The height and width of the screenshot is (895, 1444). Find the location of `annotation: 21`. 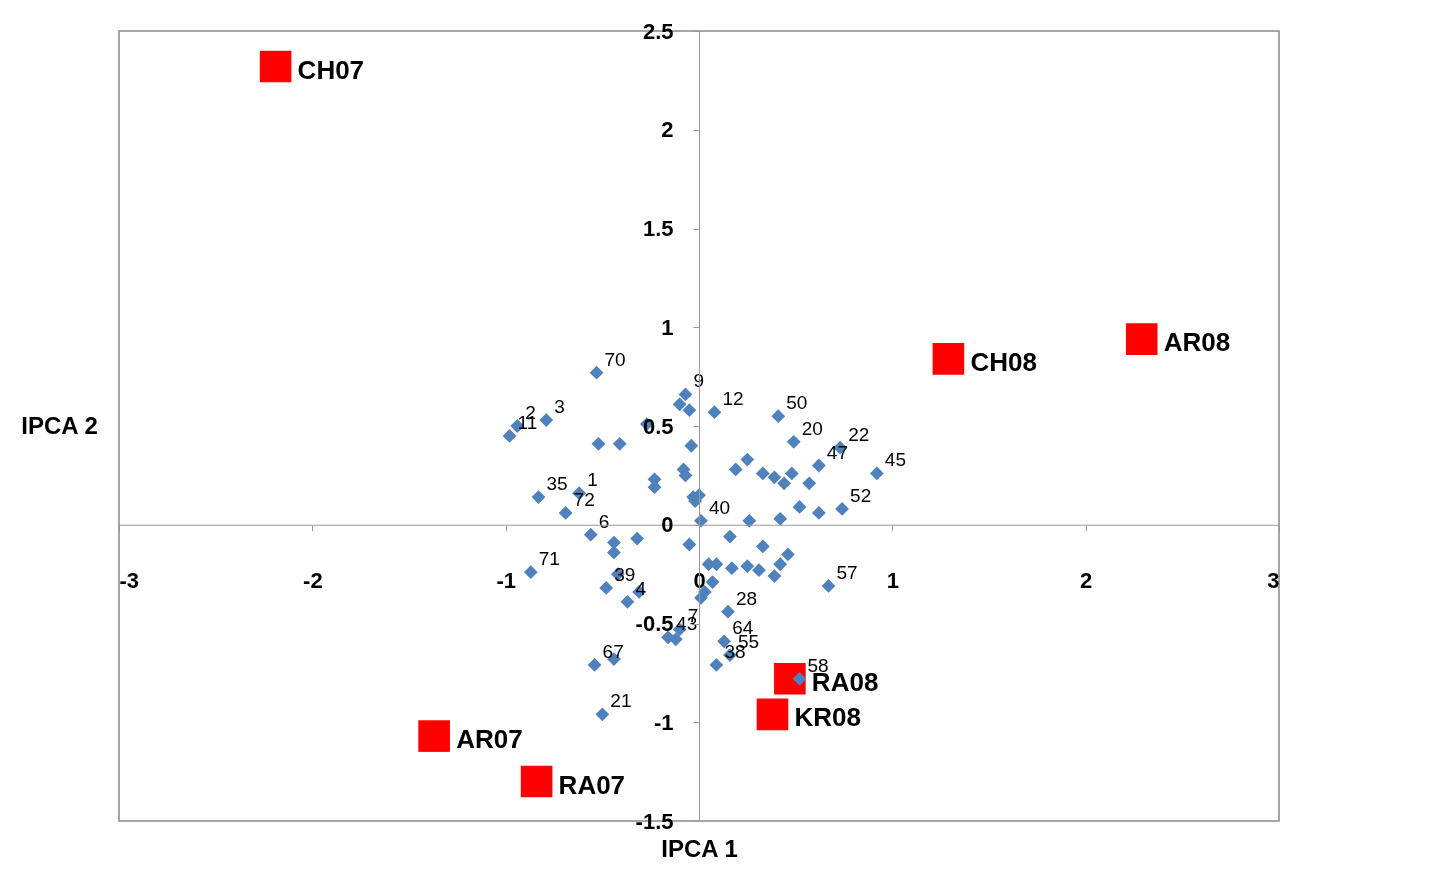

annotation: 21 is located at coordinates (621, 701).